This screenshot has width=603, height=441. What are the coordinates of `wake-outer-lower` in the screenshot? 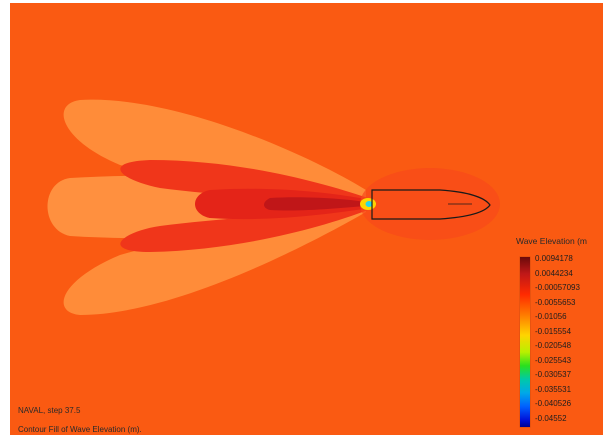 It's located at (214, 262).